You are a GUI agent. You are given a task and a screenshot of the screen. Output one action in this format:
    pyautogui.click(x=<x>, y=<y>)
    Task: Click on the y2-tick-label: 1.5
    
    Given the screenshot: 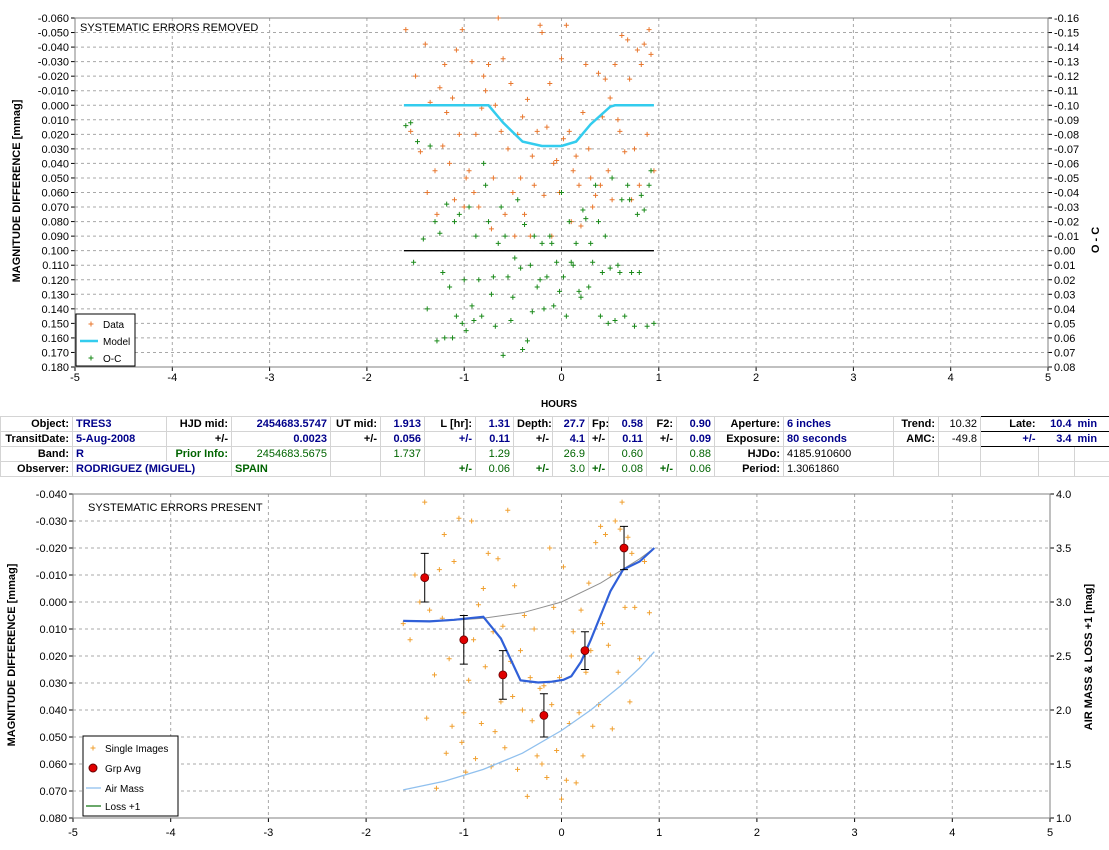 What is the action you would take?
    pyautogui.click(x=1063, y=765)
    